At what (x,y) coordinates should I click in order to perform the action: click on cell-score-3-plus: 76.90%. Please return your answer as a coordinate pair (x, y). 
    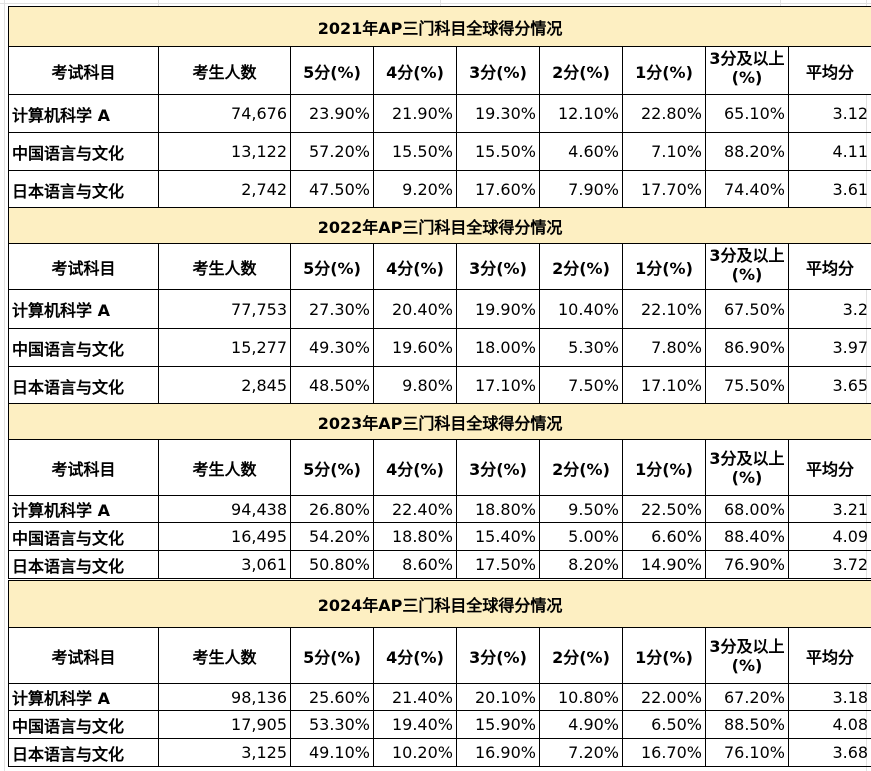
    Looking at the image, I should click on (747, 564).